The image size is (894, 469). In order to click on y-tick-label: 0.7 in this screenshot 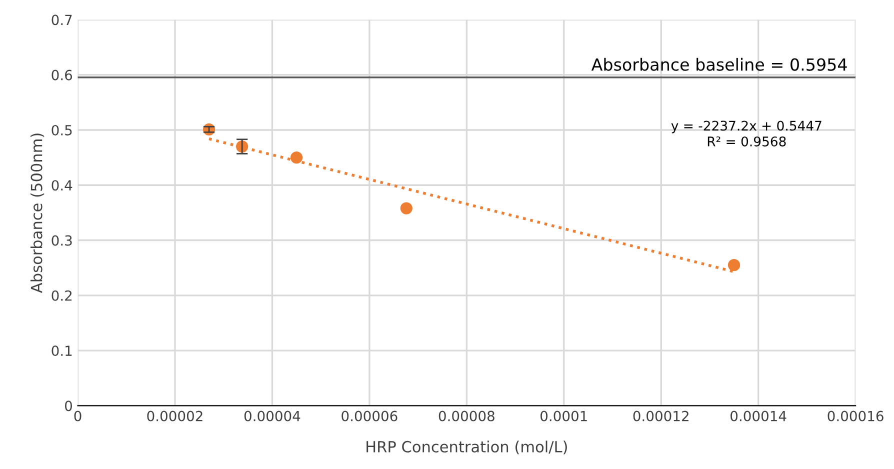, I will do `click(62, 20)`.